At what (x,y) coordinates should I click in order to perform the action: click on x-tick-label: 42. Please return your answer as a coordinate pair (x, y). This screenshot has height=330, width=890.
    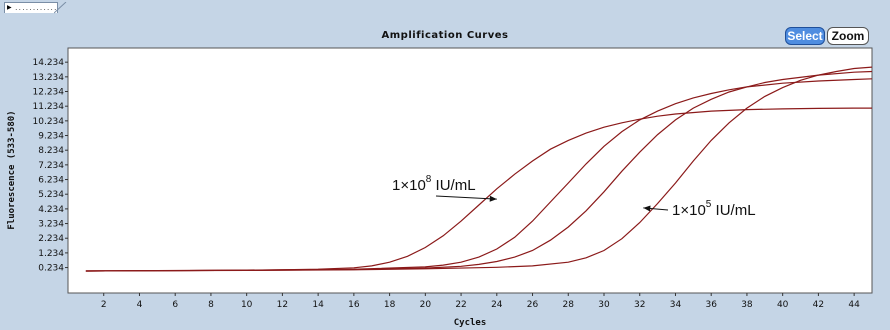
    Looking at the image, I should click on (818, 305).